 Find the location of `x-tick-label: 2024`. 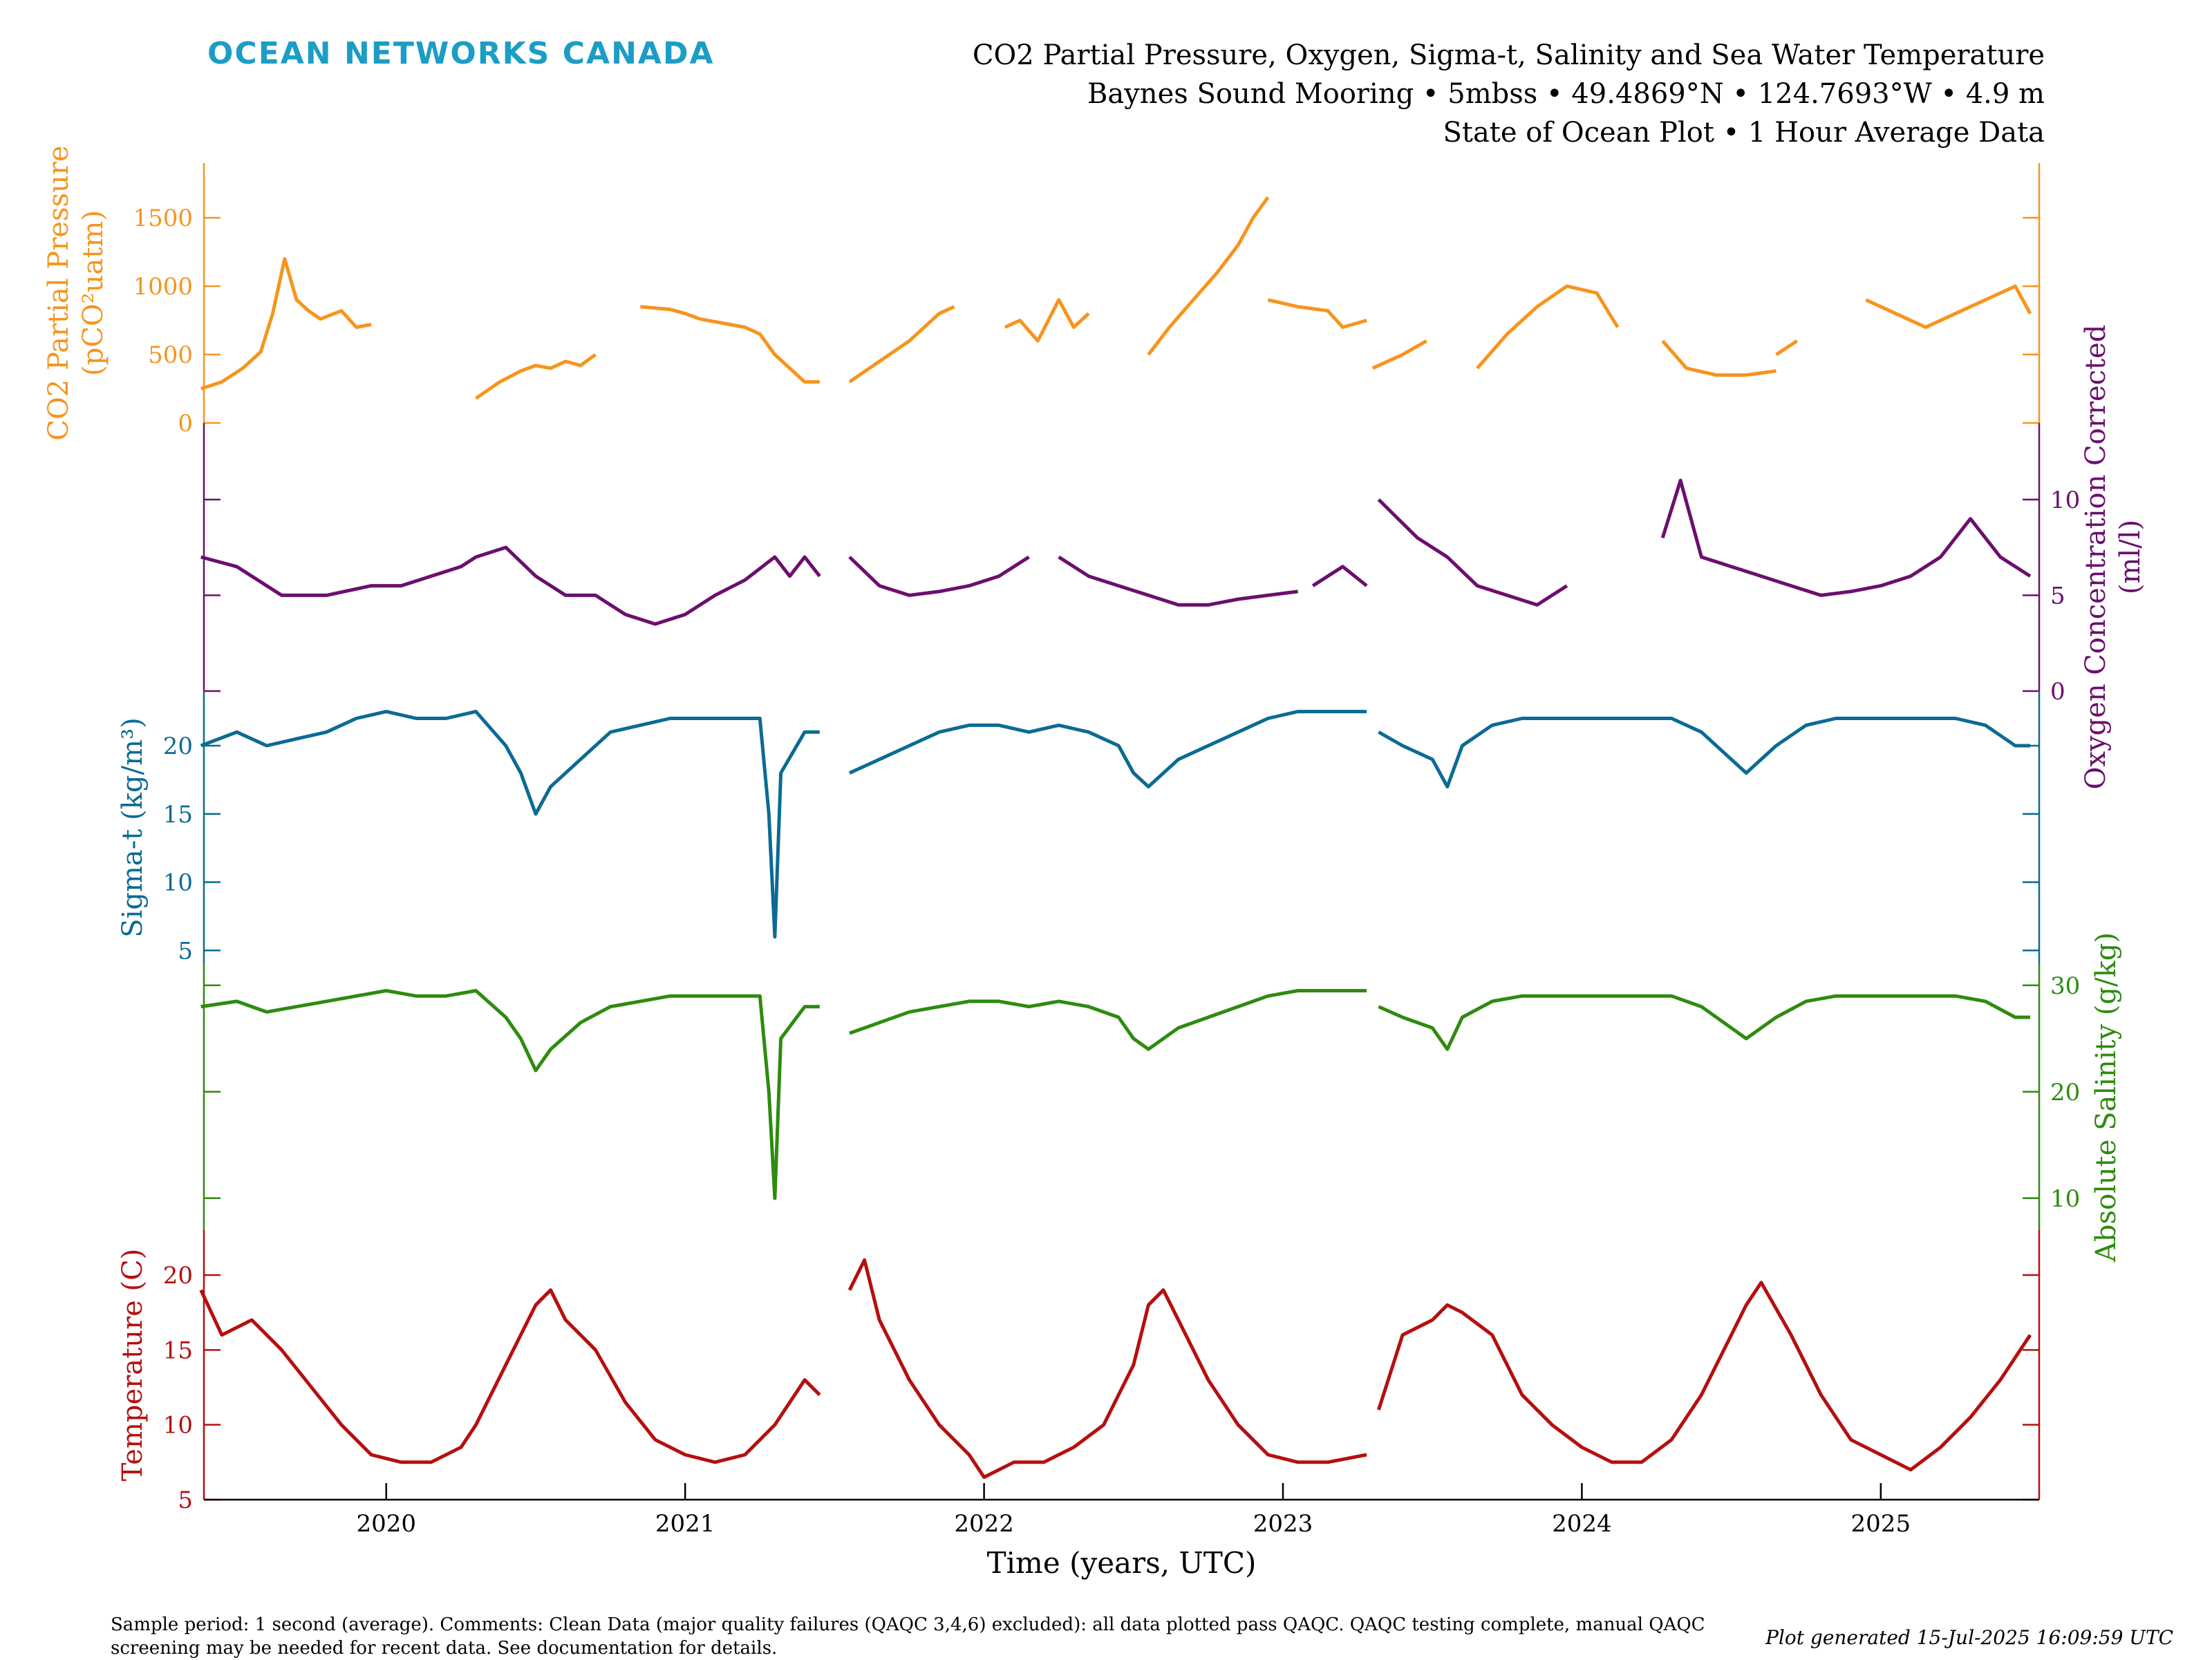

x-tick-label: 2024 is located at coordinates (1582, 1524).